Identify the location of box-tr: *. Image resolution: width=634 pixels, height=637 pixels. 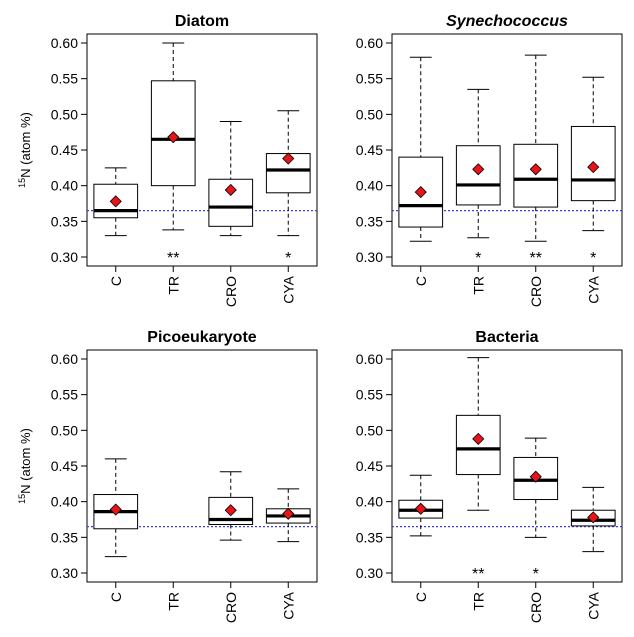
(478, 177).